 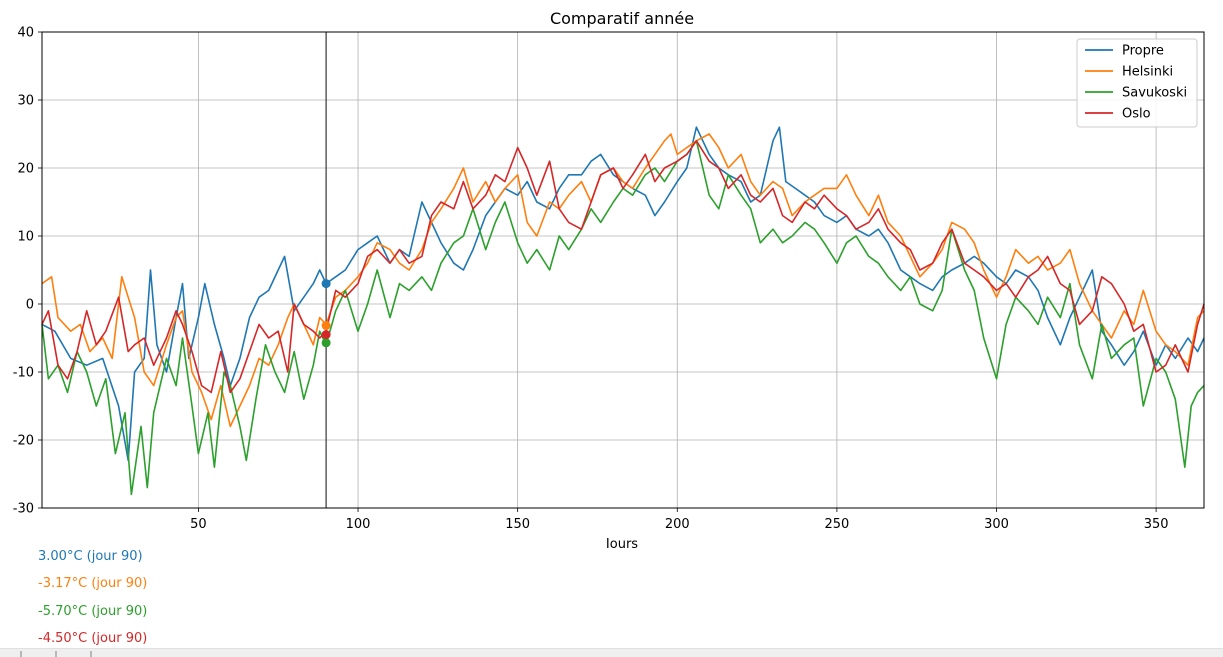 I want to click on y-tick-label: -10, so click(x=23, y=373).